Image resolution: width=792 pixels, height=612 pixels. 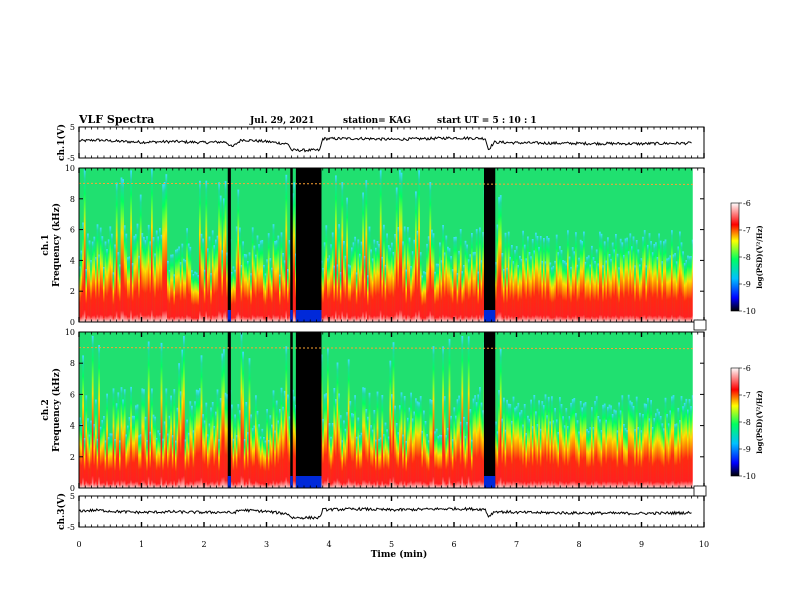 What do you see at coordinates (747, 422) in the screenshot?
I see `colorbar-ch2: -6 -7 -8 -9 -10 log(PSD)(V²/Hz)` at bounding box center [747, 422].